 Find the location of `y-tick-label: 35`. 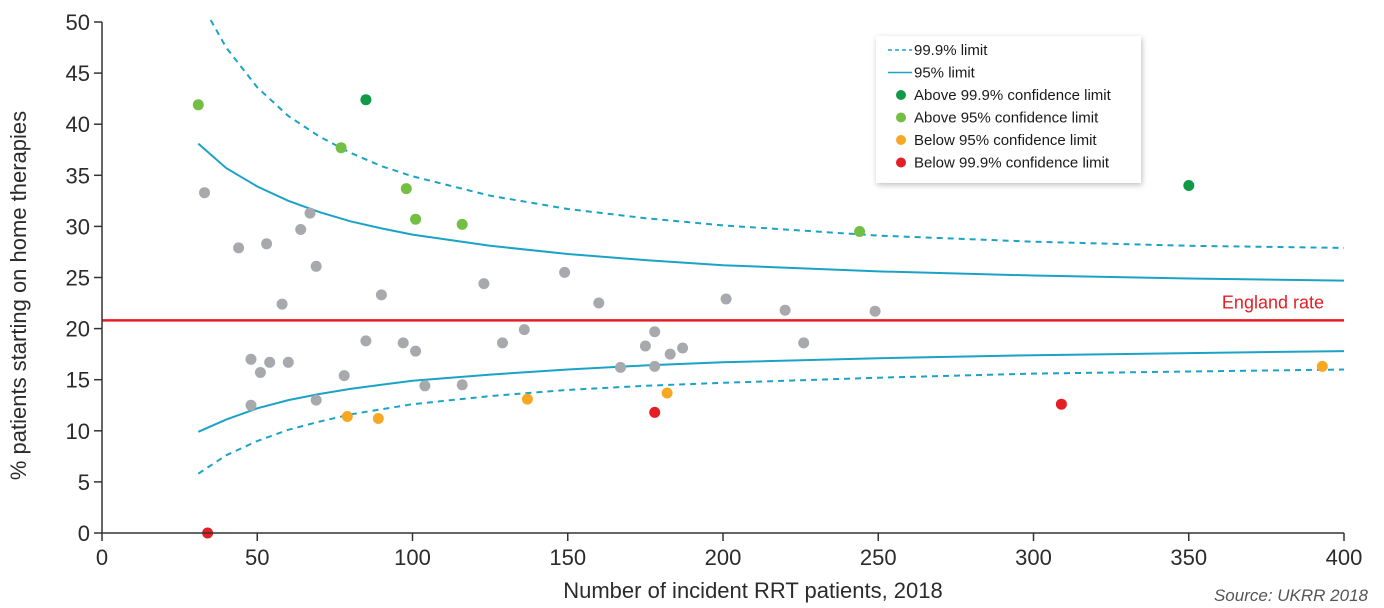

y-tick-label: 35 is located at coordinates (78, 175).